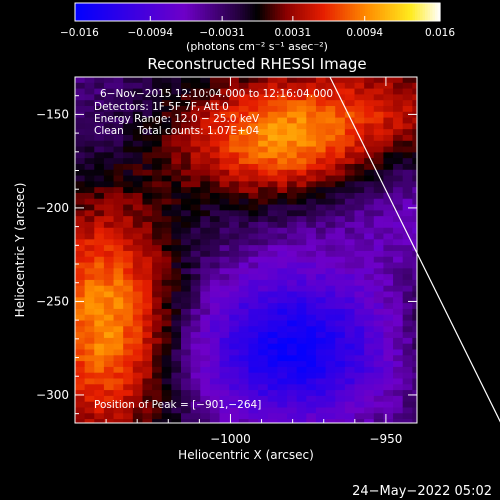  Describe the element at coordinates (177, 119) in the screenshot. I see `annotation-energy-range: Energy Range: 12.0 − 25.0 keV` at that location.